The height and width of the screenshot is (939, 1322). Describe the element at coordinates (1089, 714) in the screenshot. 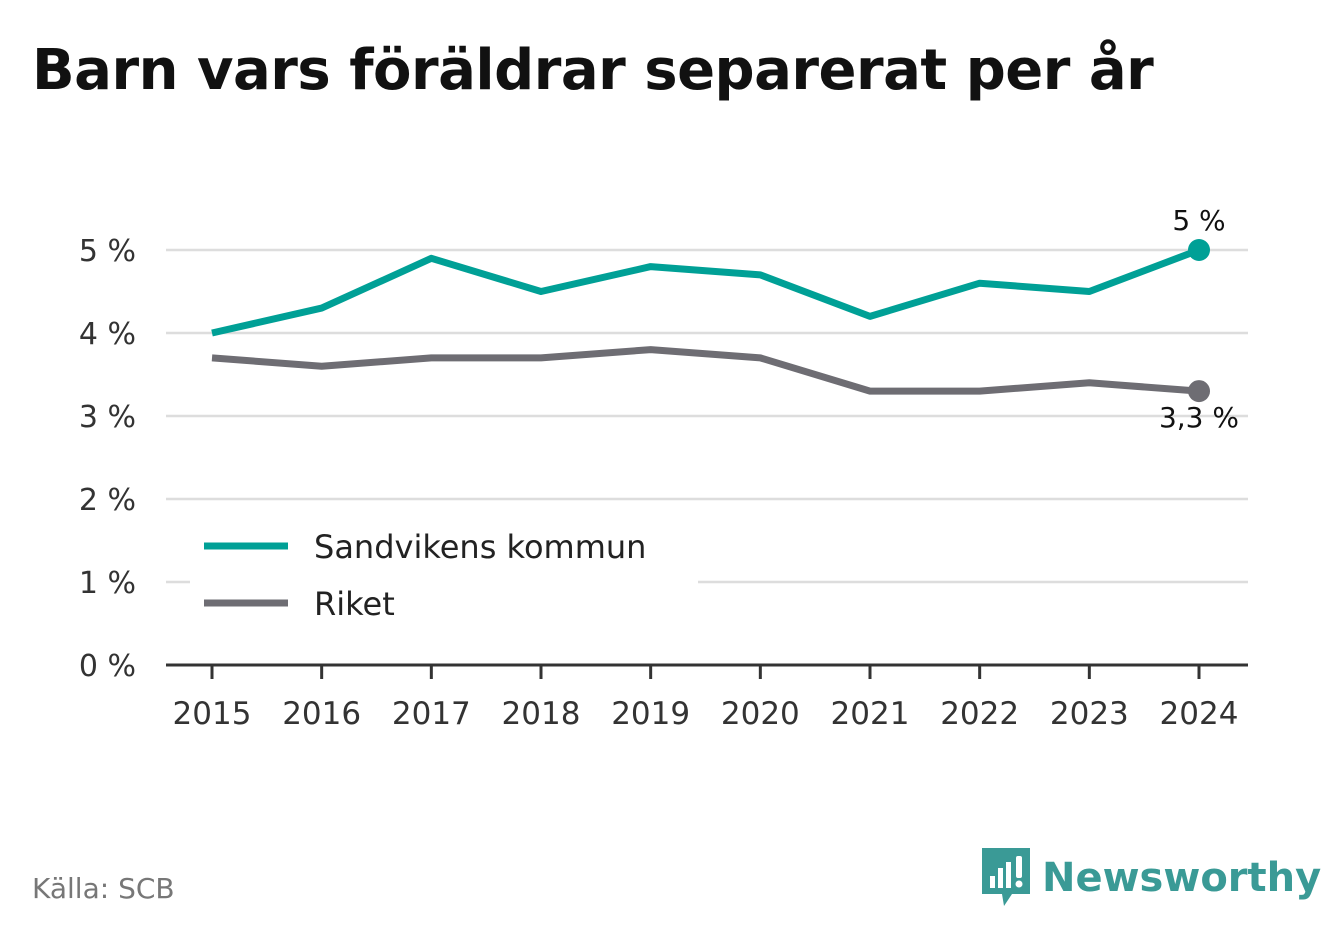

I see `x-tick-label: 2023` at that location.